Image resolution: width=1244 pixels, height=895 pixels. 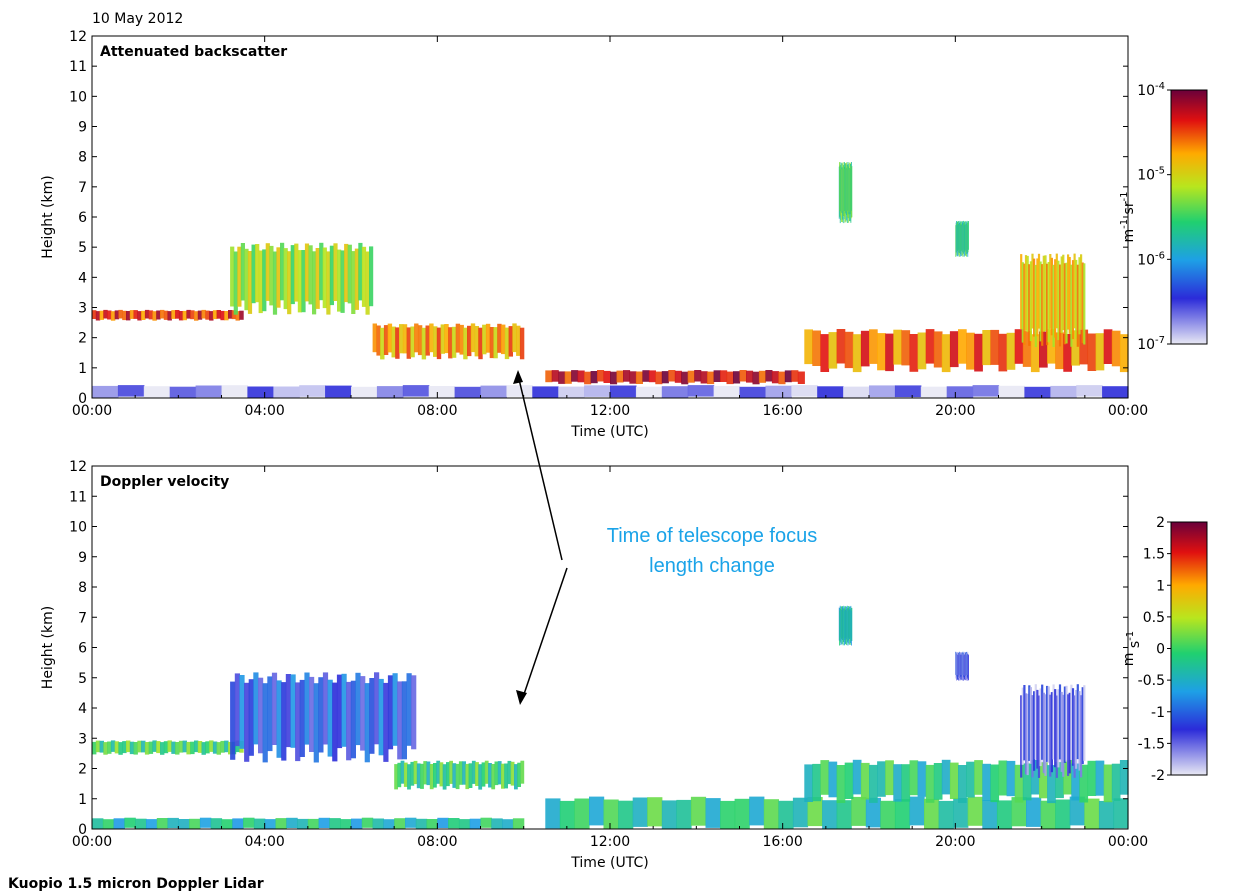 What do you see at coordinates (1154, 649) in the screenshot?
I see `colorbar-ticks: -2 -1.5 -1 -0.5 0 0.5 1 1.5 2` at bounding box center [1154, 649].